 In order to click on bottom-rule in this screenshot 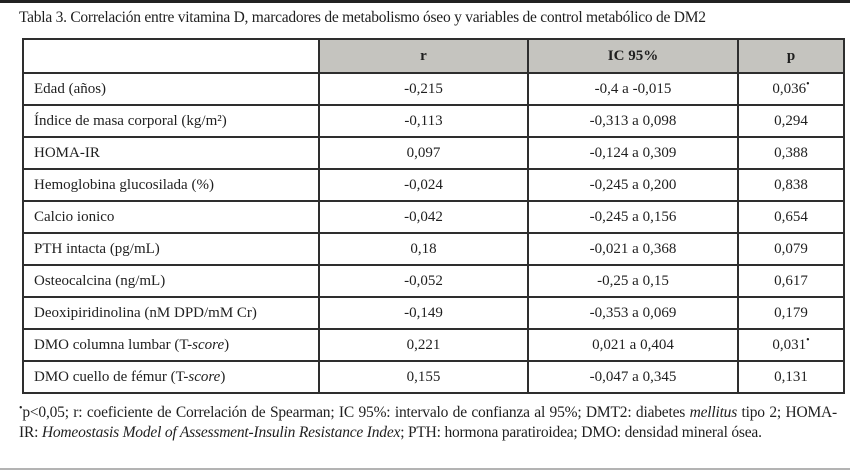, I will do `click(425, 469)`.